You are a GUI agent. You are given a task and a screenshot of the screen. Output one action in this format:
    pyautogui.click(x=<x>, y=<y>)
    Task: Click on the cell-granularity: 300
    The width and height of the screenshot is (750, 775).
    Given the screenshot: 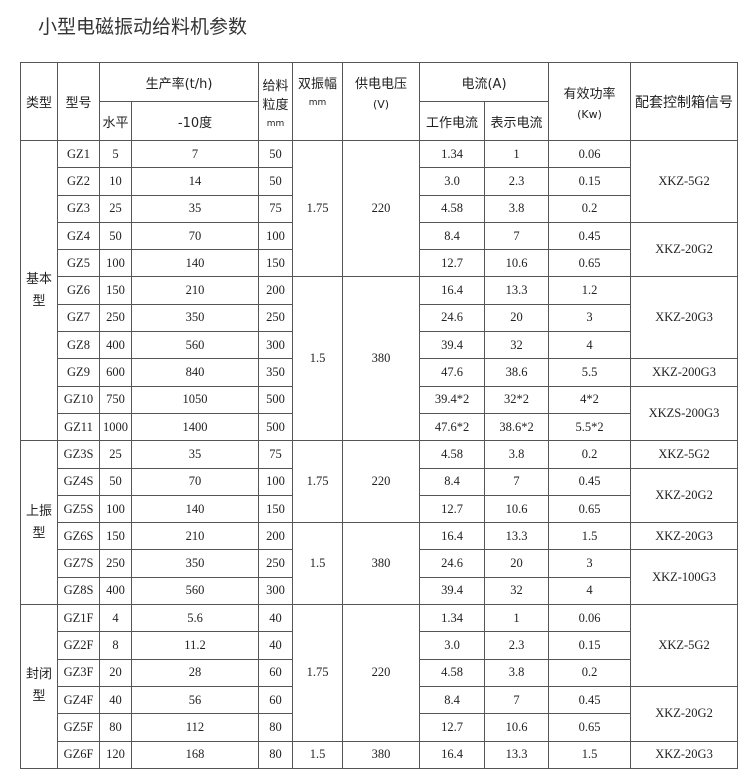 What is the action you would take?
    pyautogui.click(x=275, y=591)
    